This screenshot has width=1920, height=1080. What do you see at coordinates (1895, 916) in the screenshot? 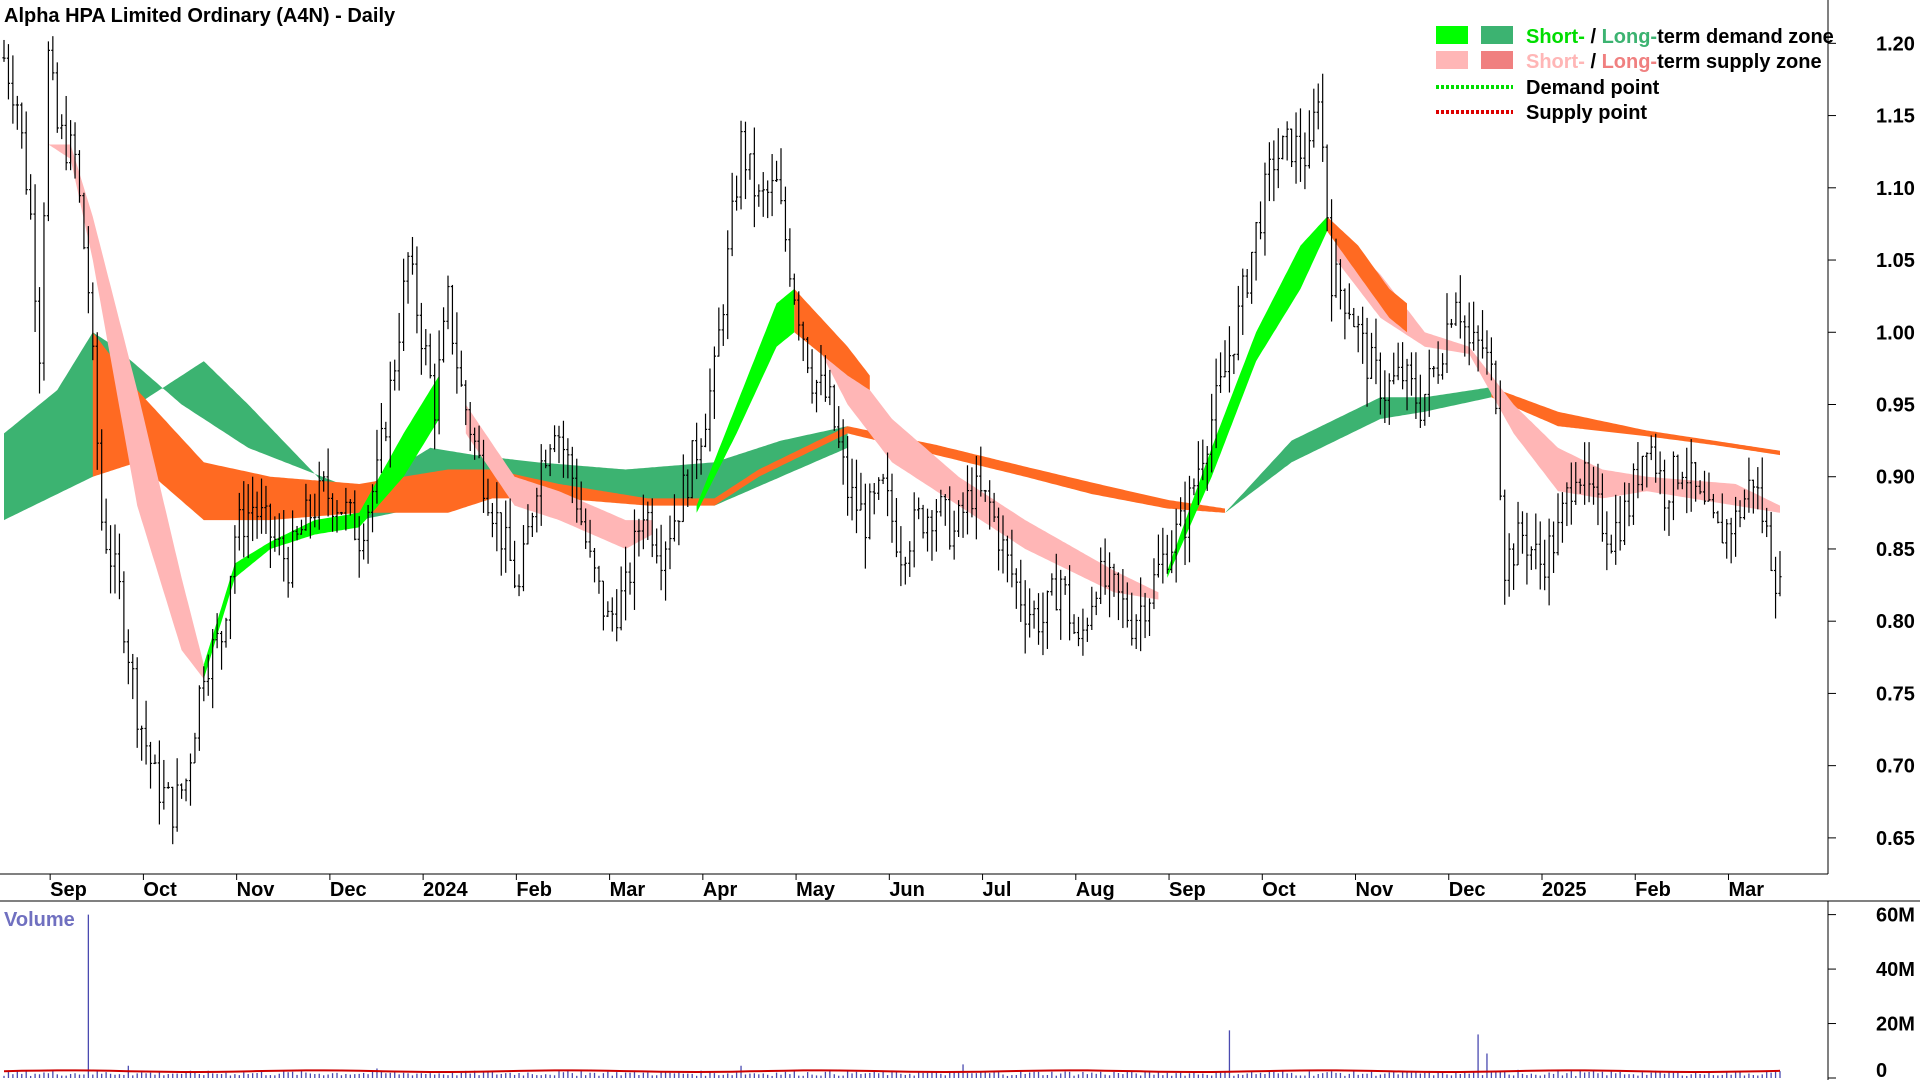
I see `volume-axis-tick-label: 60M` at bounding box center [1895, 916].